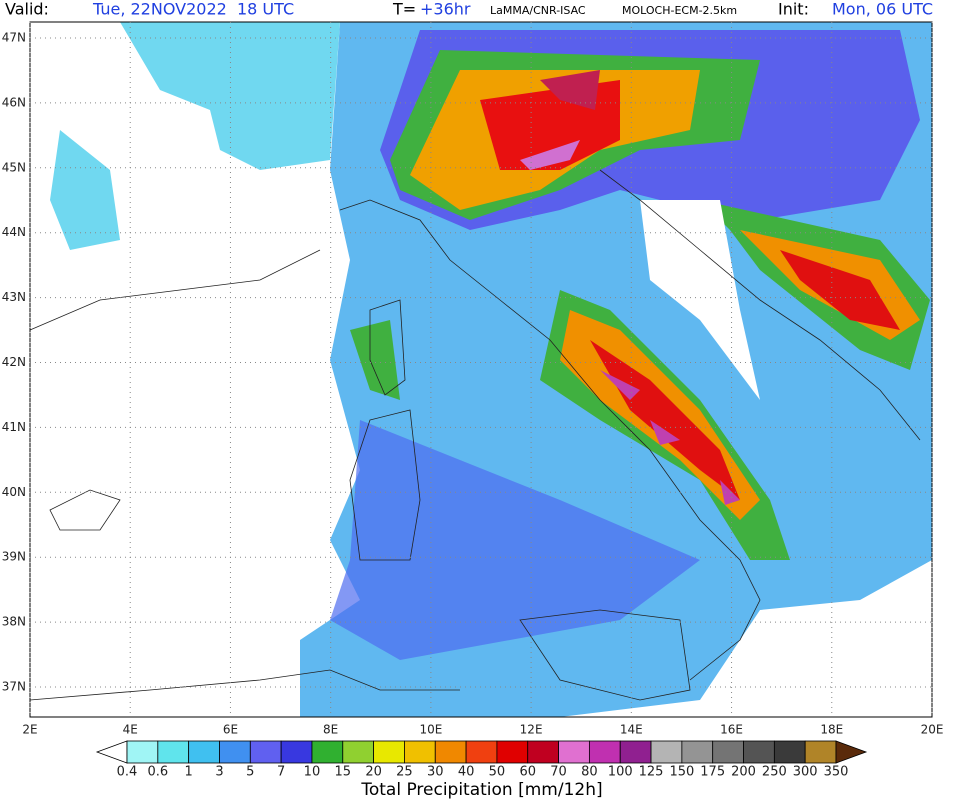  Describe the element at coordinates (14, 362) in the screenshot. I see `lat-label: 42N` at that location.